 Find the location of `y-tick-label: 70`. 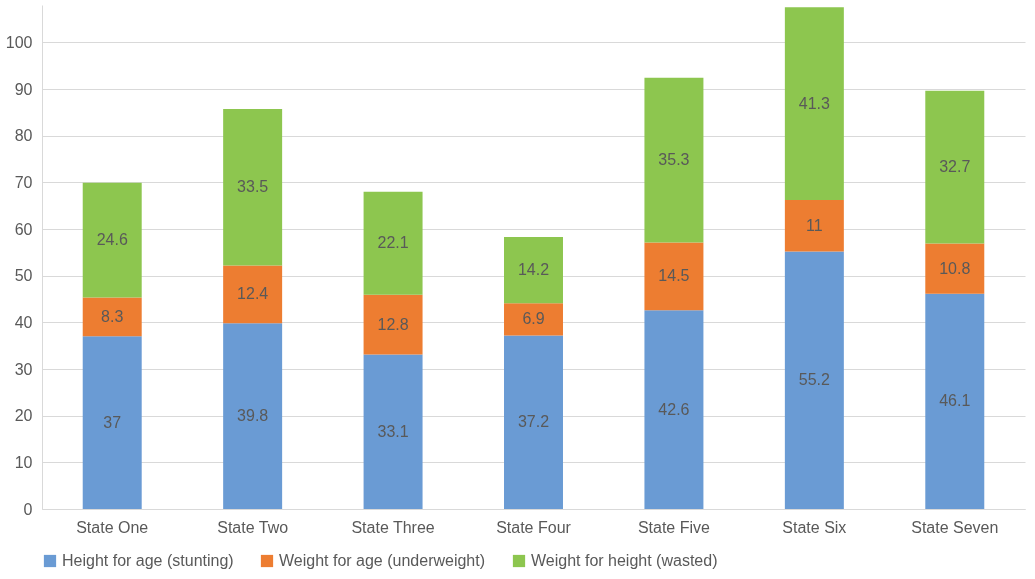

y-tick-label: 70 is located at coordinates (23, 182).